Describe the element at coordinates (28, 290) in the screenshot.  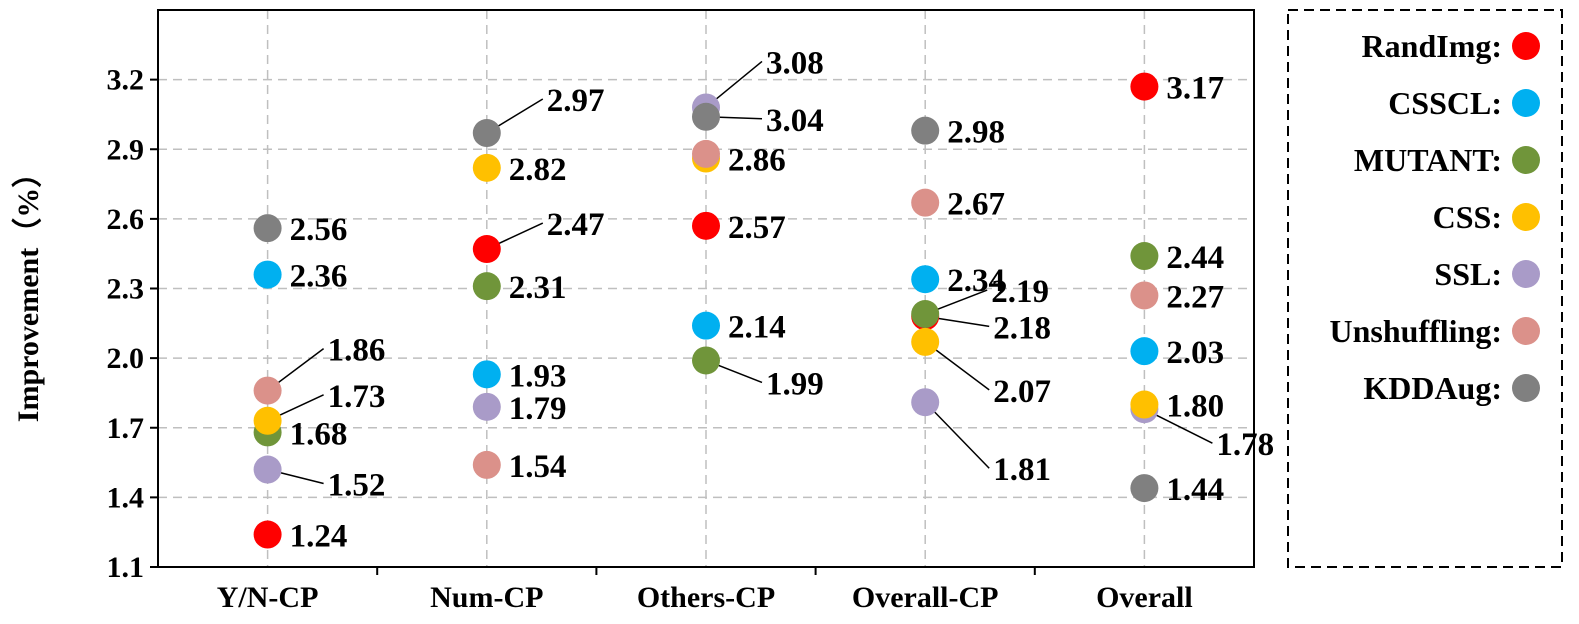
I see `y-axis-title: Improvement（%）` at that location.